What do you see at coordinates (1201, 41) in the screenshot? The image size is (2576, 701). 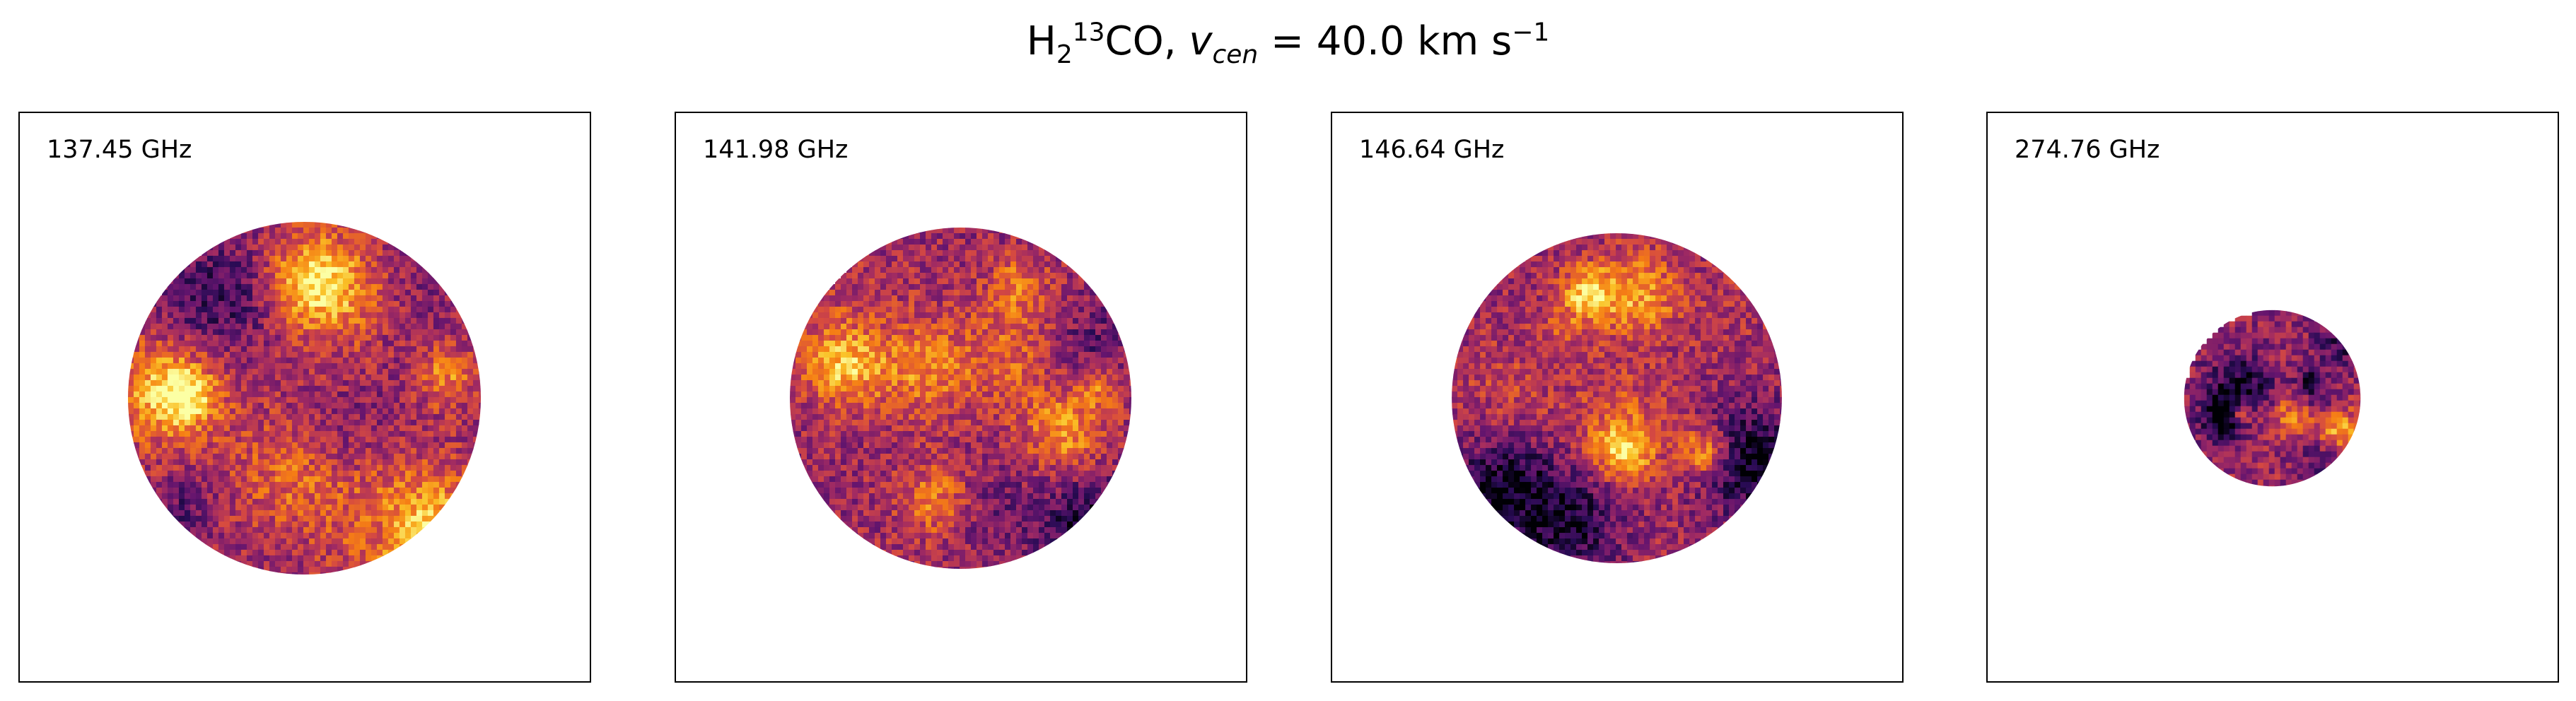 I see `title-velocity-symbol: v` at bounding box center [1201, 41].